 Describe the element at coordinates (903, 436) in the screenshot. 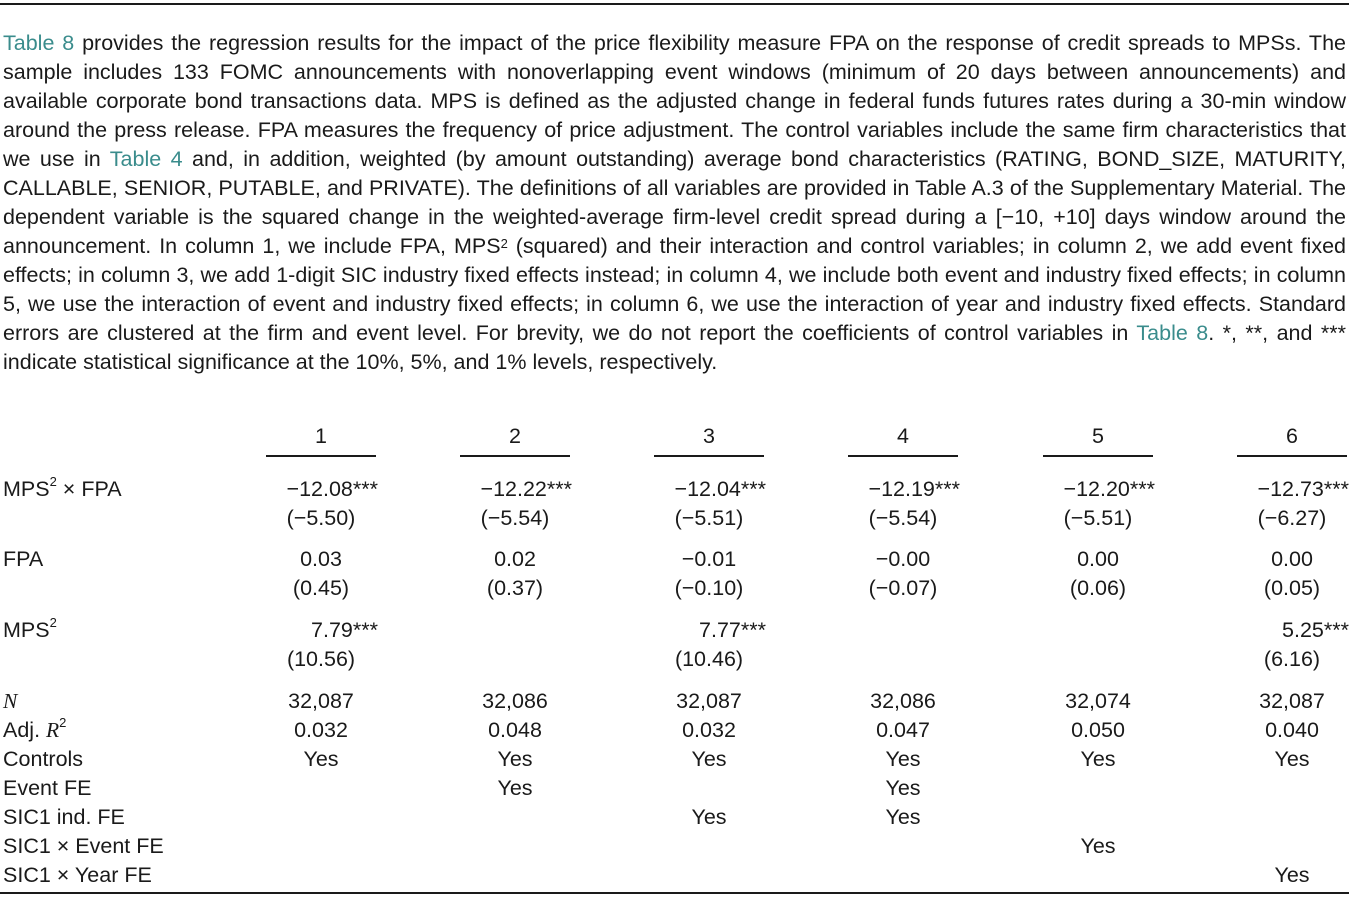

I see `column-header-4: 4` at that location.